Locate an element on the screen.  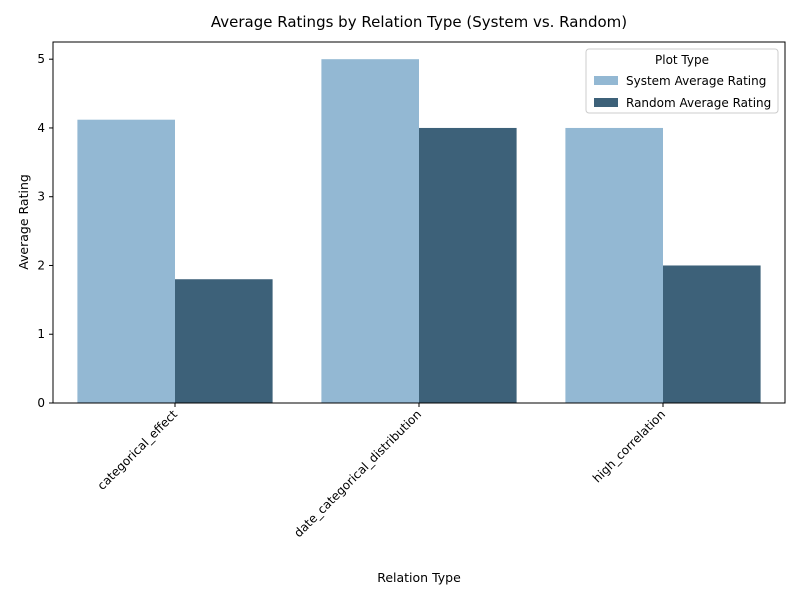
y-tick-label: 2 is located at coordinates (41, 265).